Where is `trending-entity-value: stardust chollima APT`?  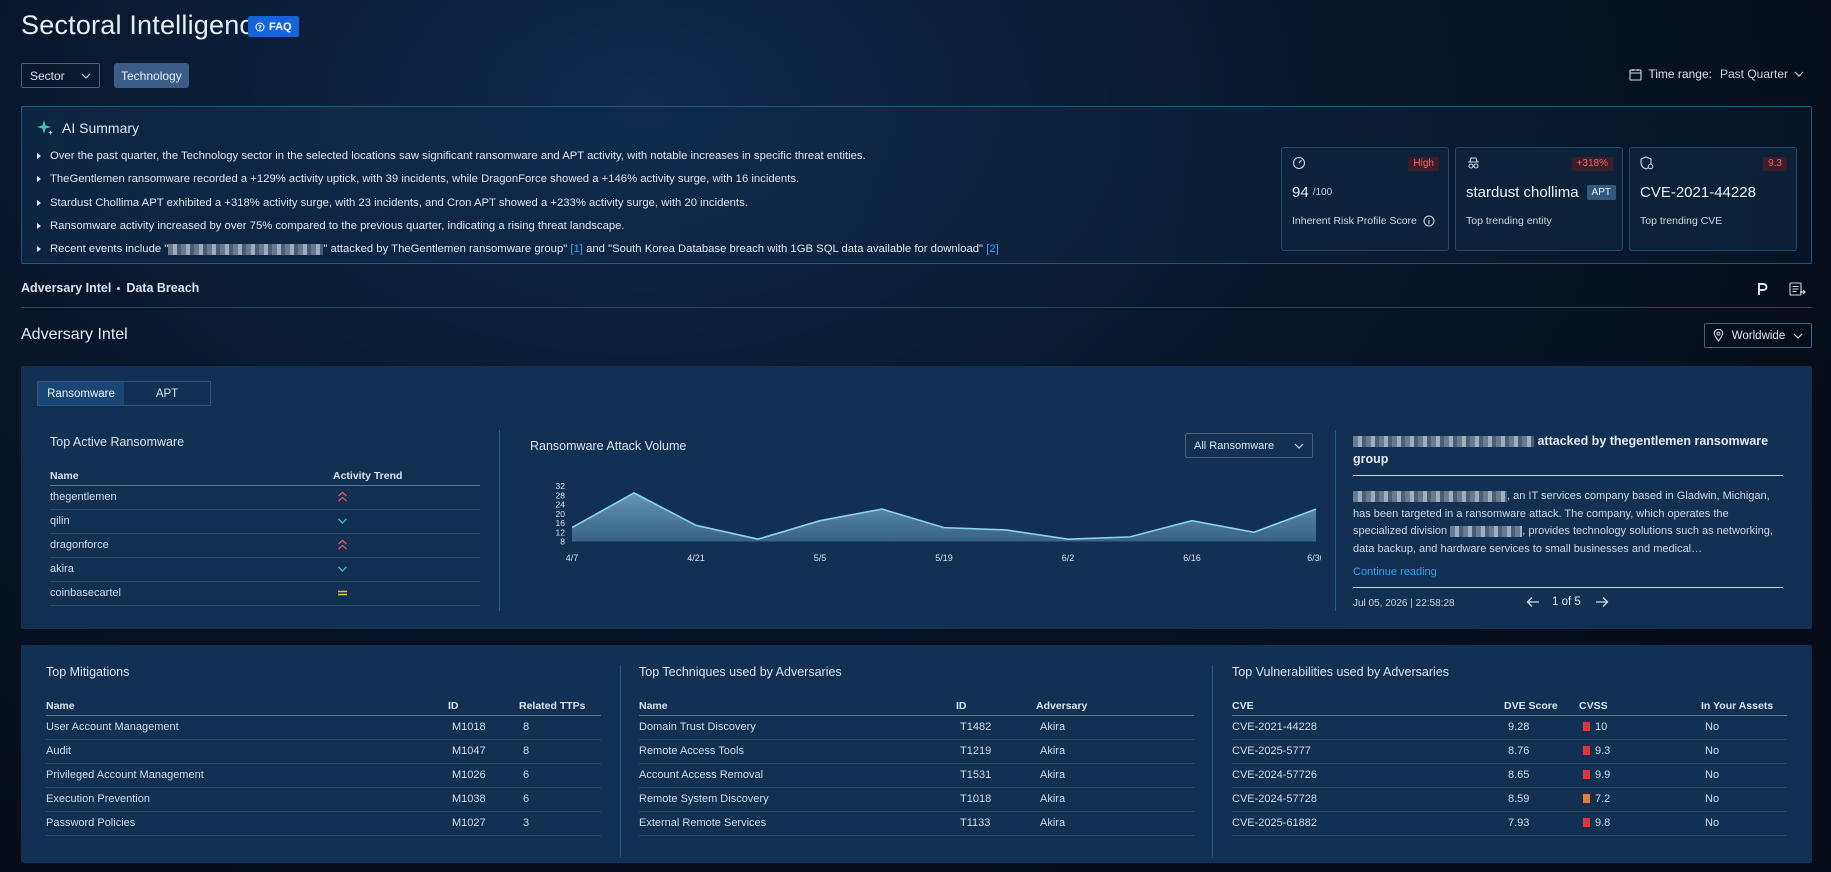 trending-entity-value: stardust chollima APT is located at coordinates (1541, 192).